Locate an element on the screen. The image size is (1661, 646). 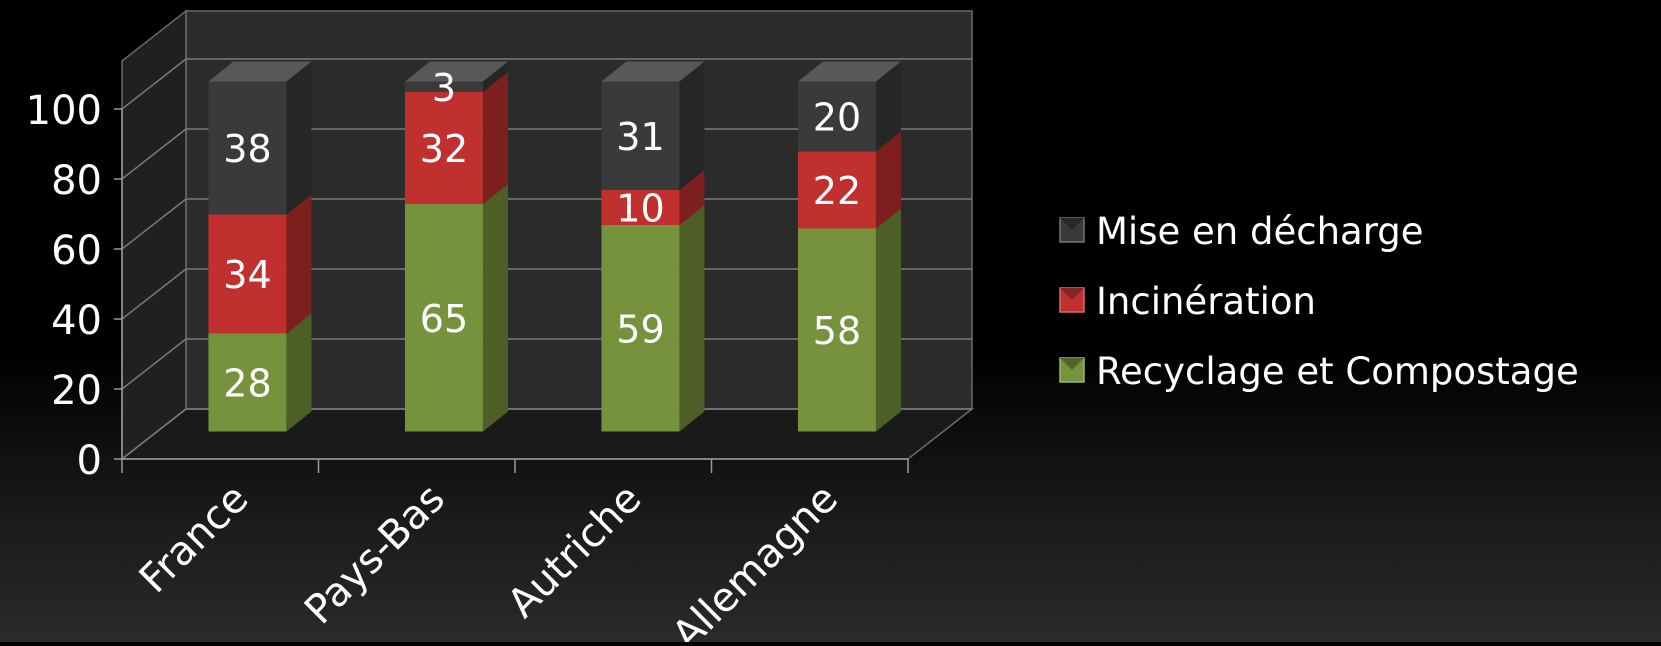
bar-allemagne-mise-en-decharge: 20 is located at coordinates (849, 106).